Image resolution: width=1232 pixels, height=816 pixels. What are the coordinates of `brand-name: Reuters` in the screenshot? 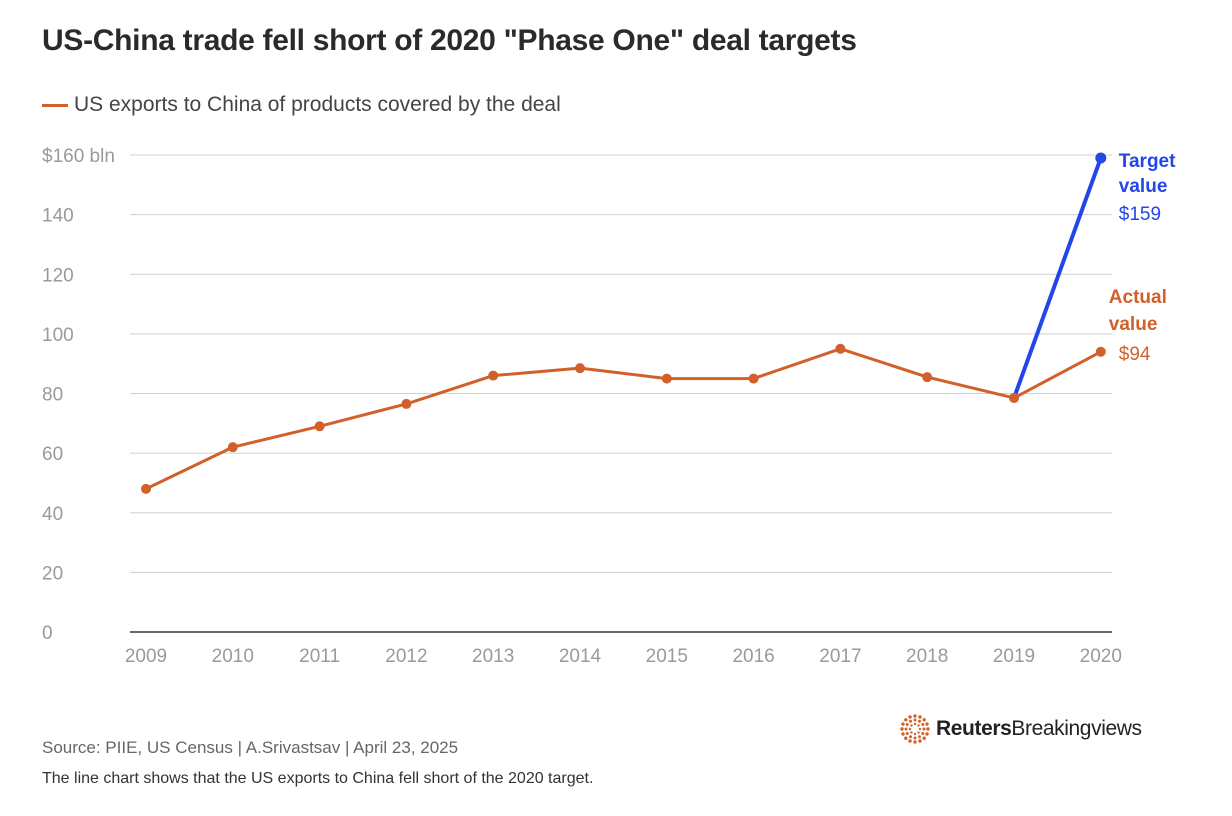 It's located at (974, 728).